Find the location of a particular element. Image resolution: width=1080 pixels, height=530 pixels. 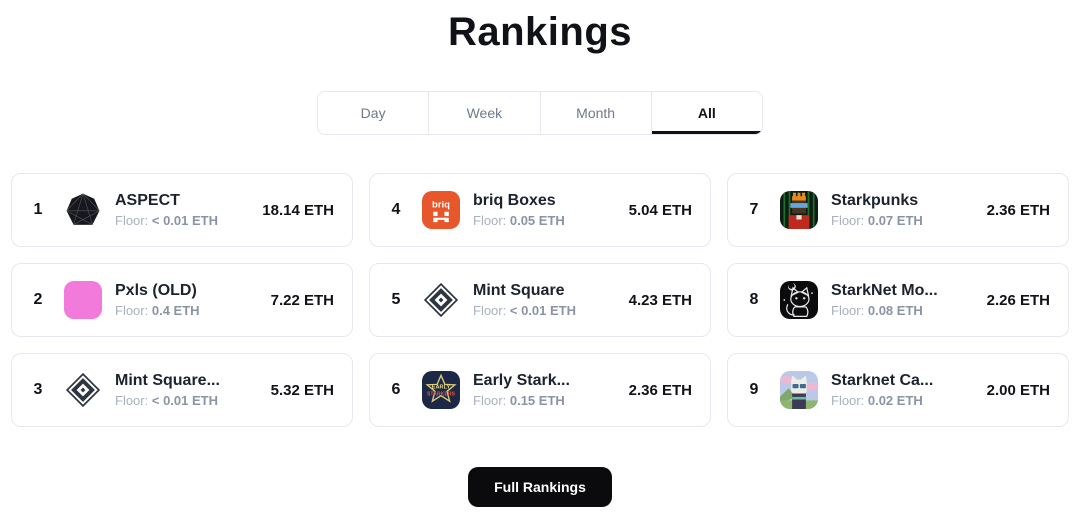

floor-price: Floor: 0.4 ETH is located at coordinates (189, 310).